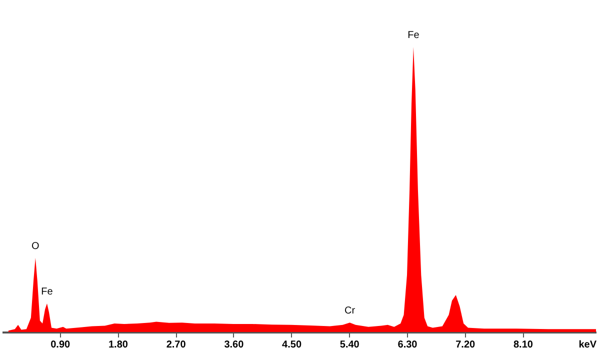 Image resolution: width=600 pixels, height=353 pixels. I want to click on annotation: Cr, so click(350, 311).